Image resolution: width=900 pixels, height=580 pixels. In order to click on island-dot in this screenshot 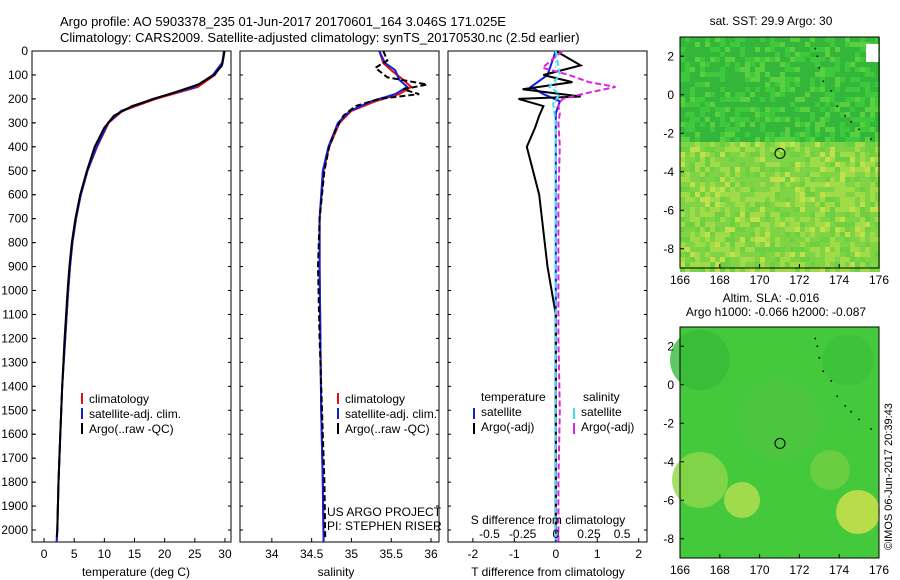, I will do `click(817, 56)`.